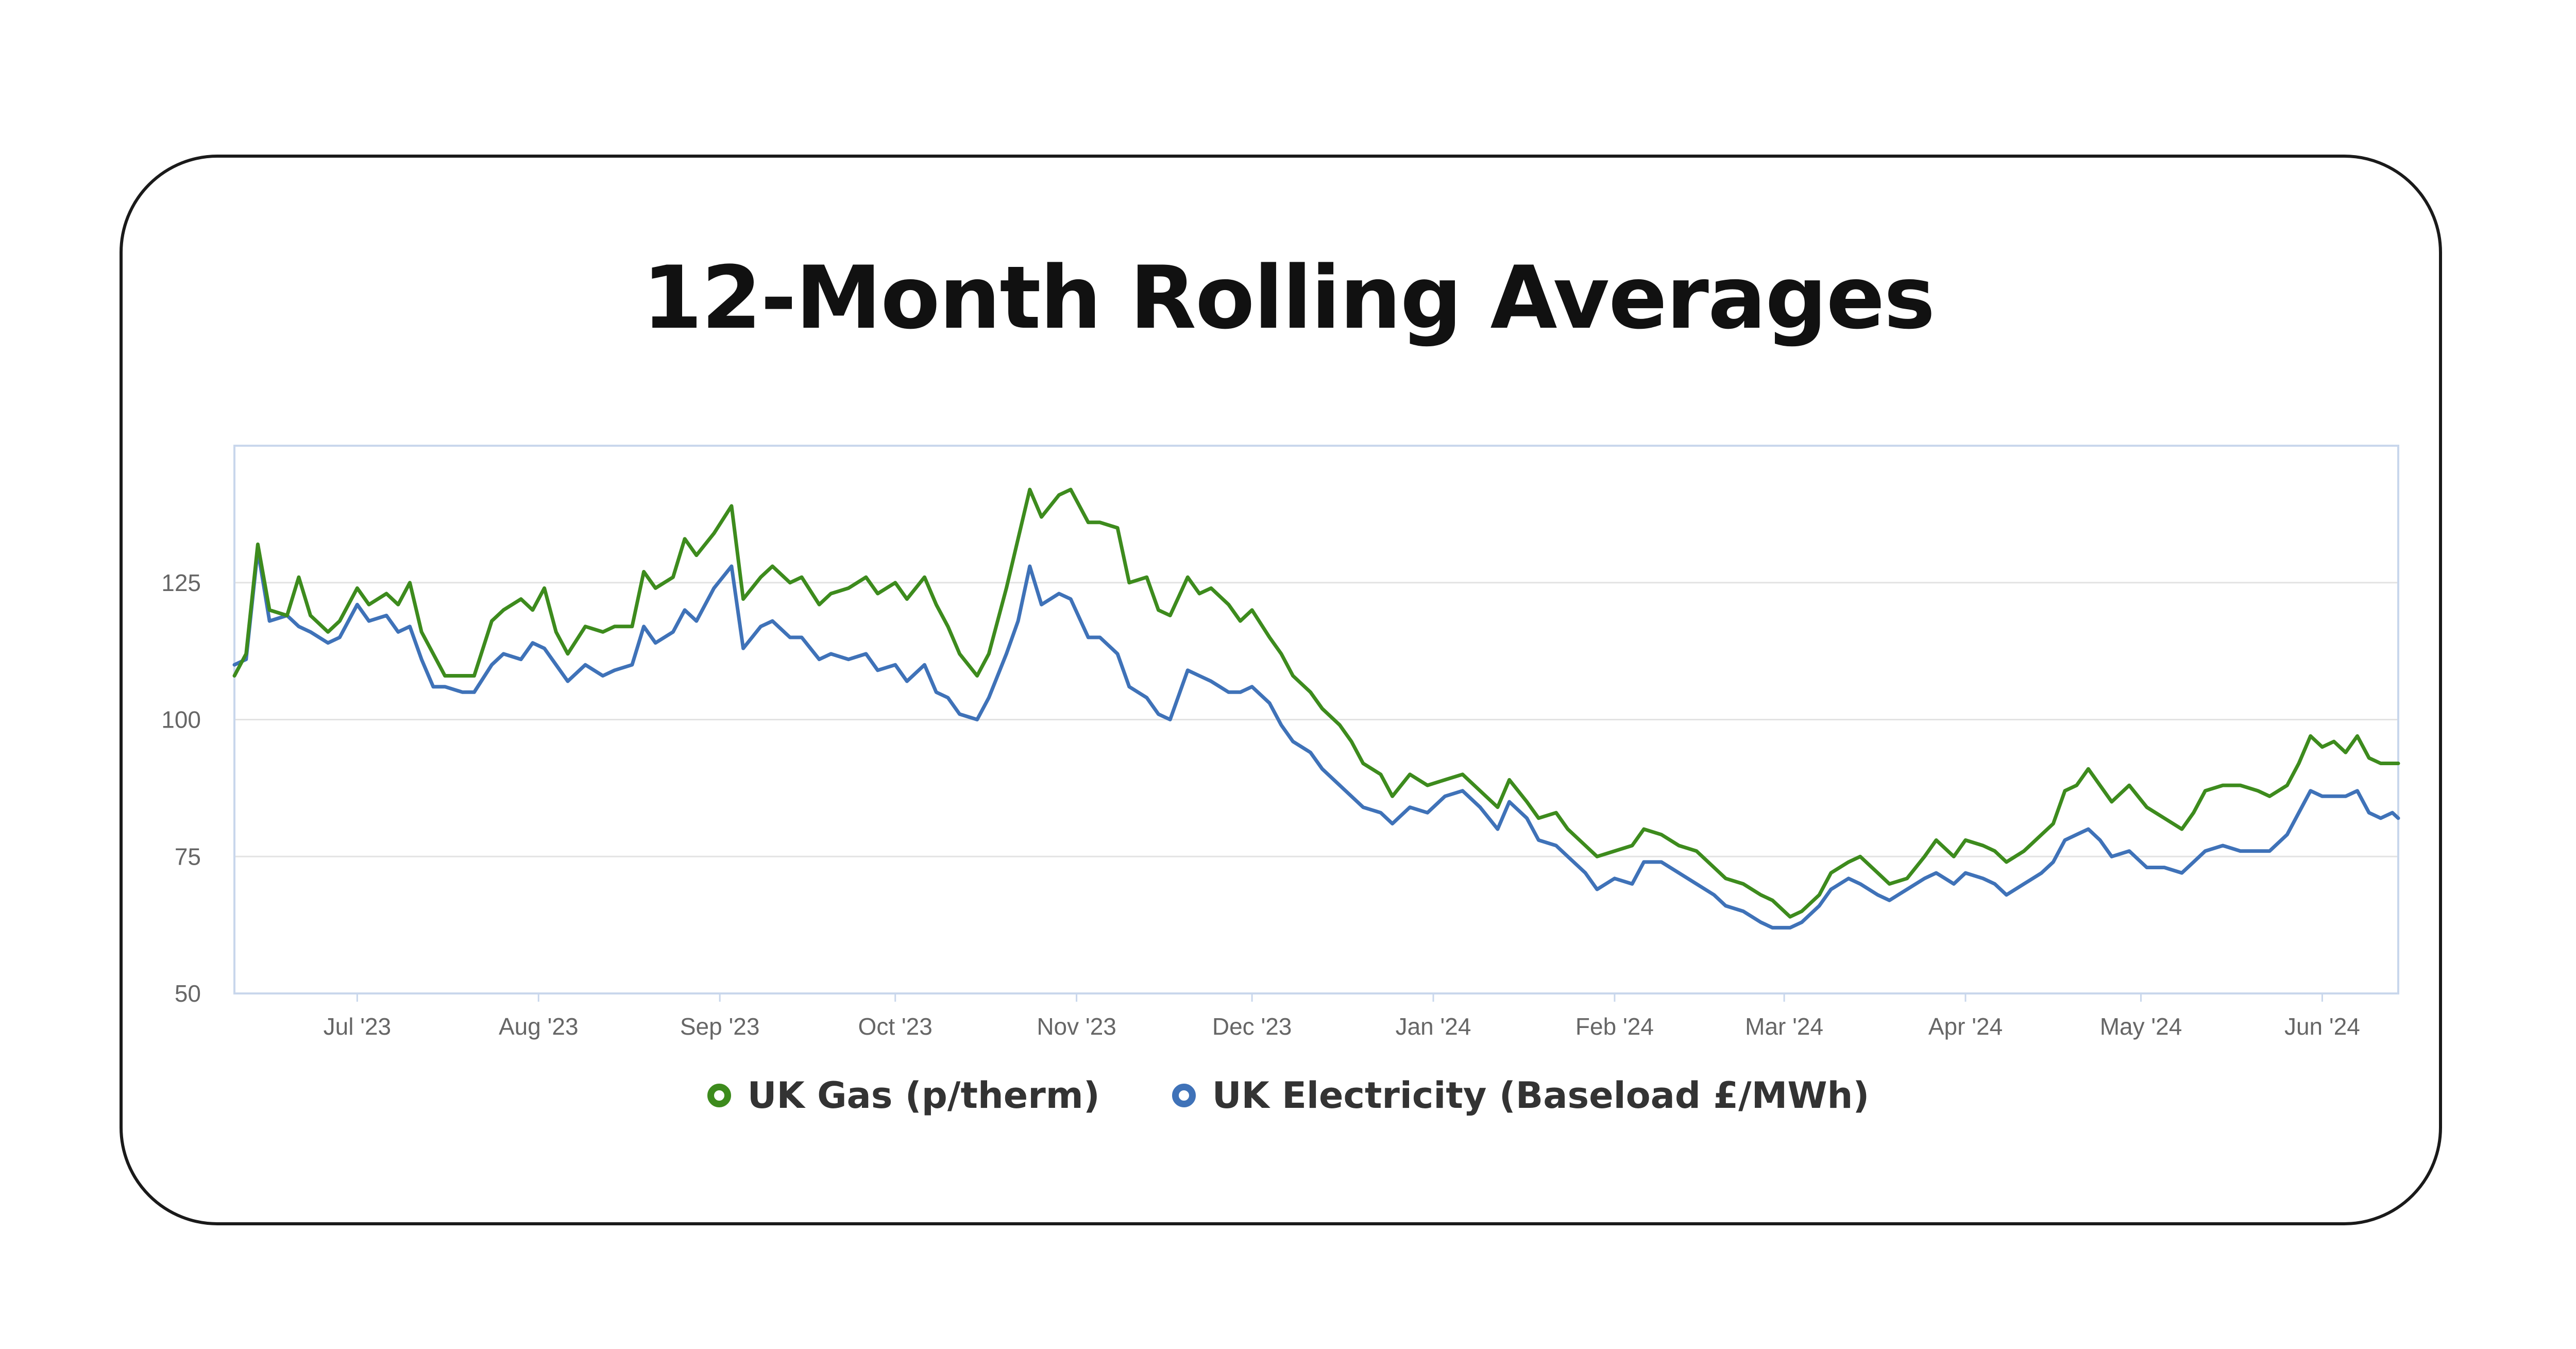 The image size is (2576, 1349). What do you see at coordinates (1289, 297) in the screenshot?
I see `chart-title: 12-Month Rolling Averages` at bounding box center [1289, 297].